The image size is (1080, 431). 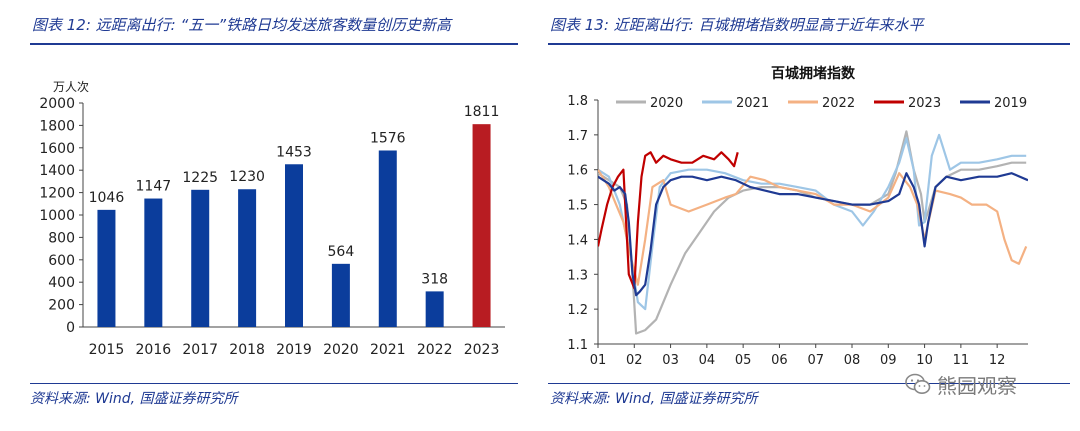 I want to click on x-tick-label: 07, so click(x=815, y=360).